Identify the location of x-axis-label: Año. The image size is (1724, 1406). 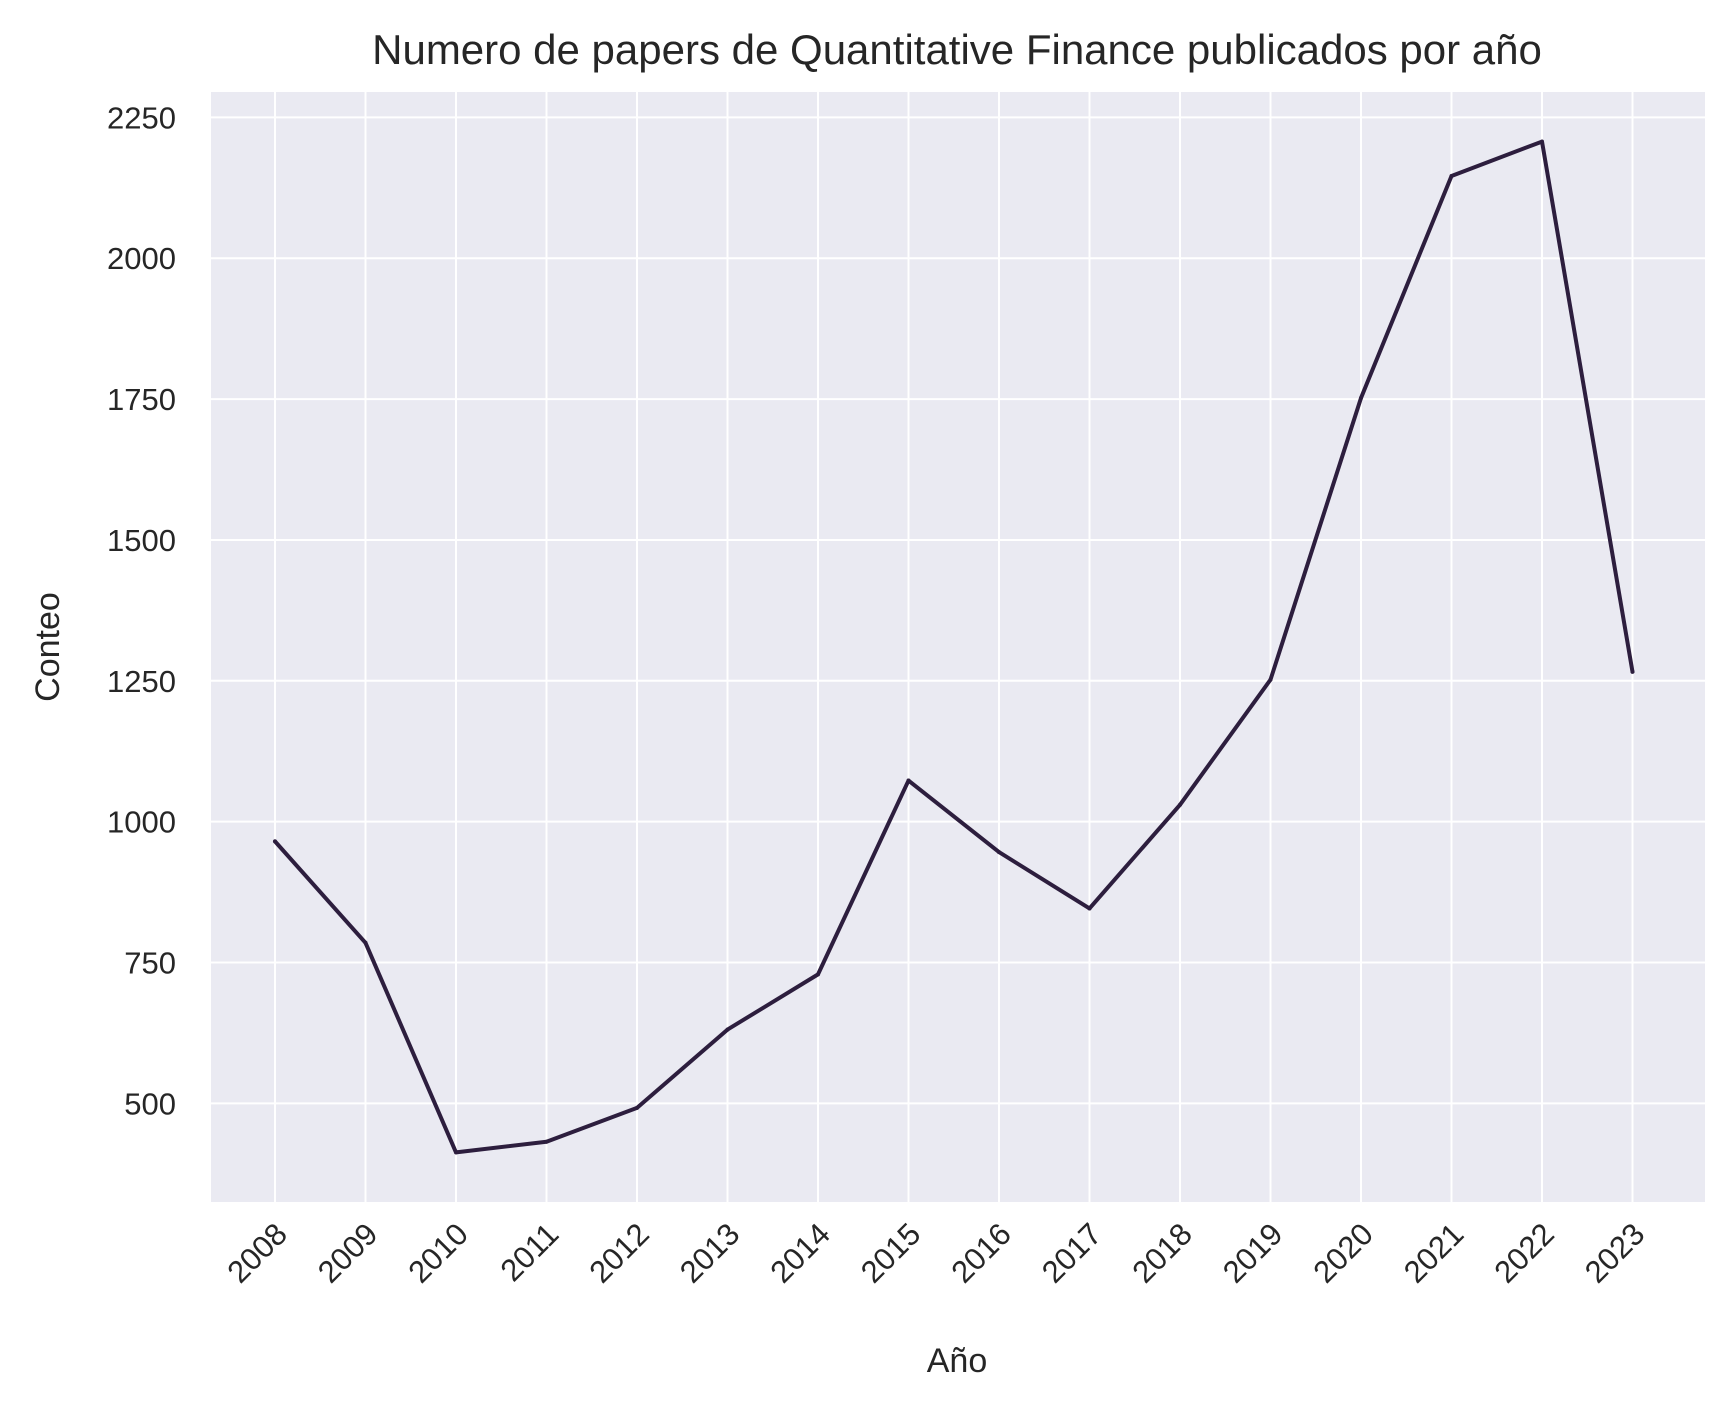
(957, 1361).